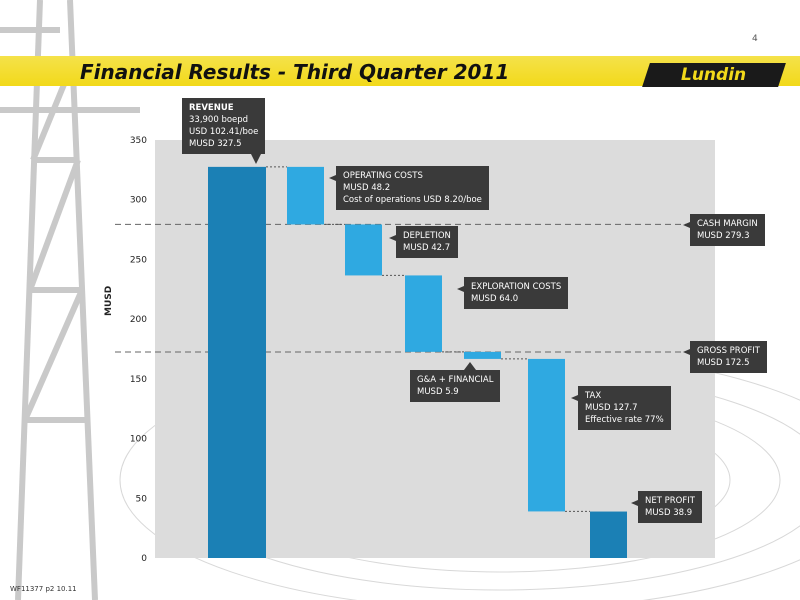  What do you see at coordinates (495, 299) in the screenshot?
I see `callout-line: MUSD 64.0` at bounding box center [495, 299].